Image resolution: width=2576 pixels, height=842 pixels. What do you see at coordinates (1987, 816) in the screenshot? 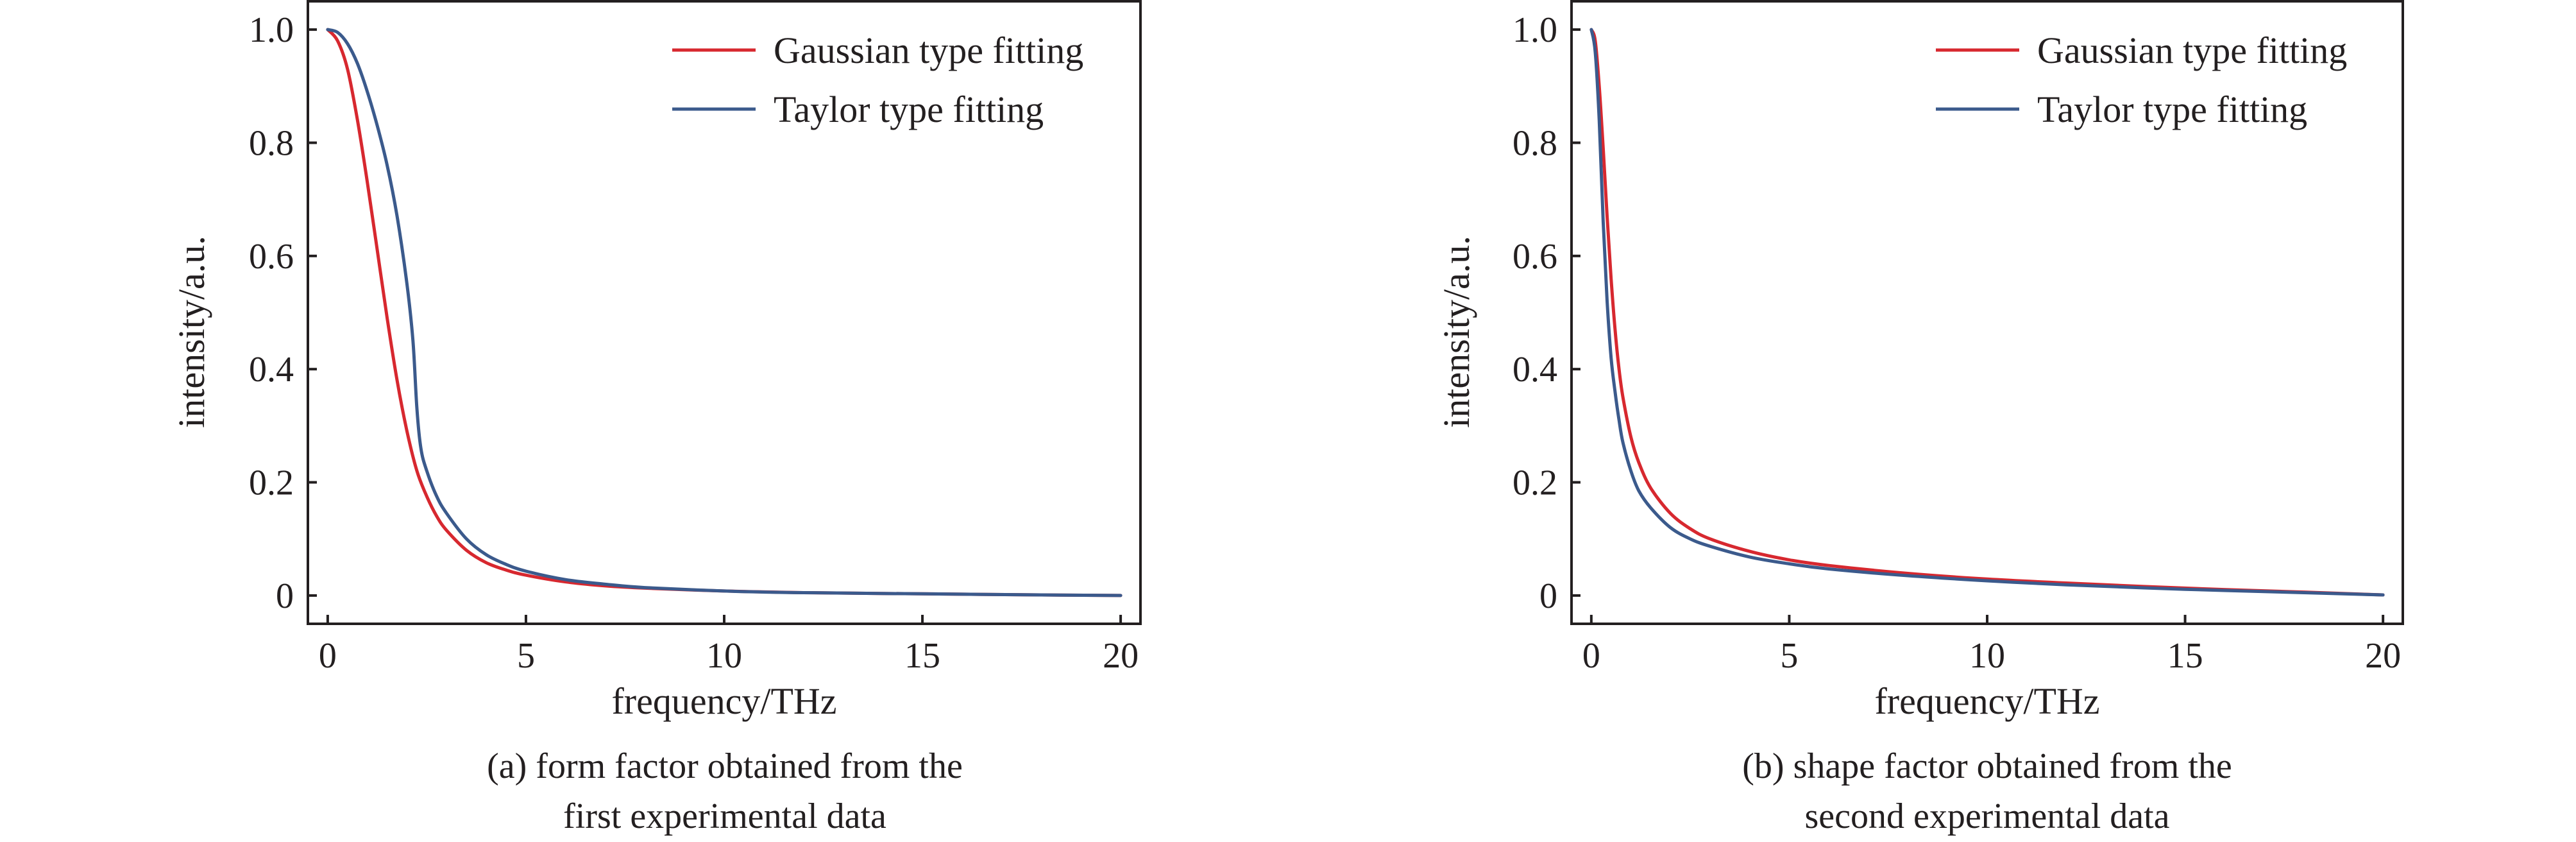
I see `caption-b-line-2: second experimental data` at bounding box center [1987, 816].